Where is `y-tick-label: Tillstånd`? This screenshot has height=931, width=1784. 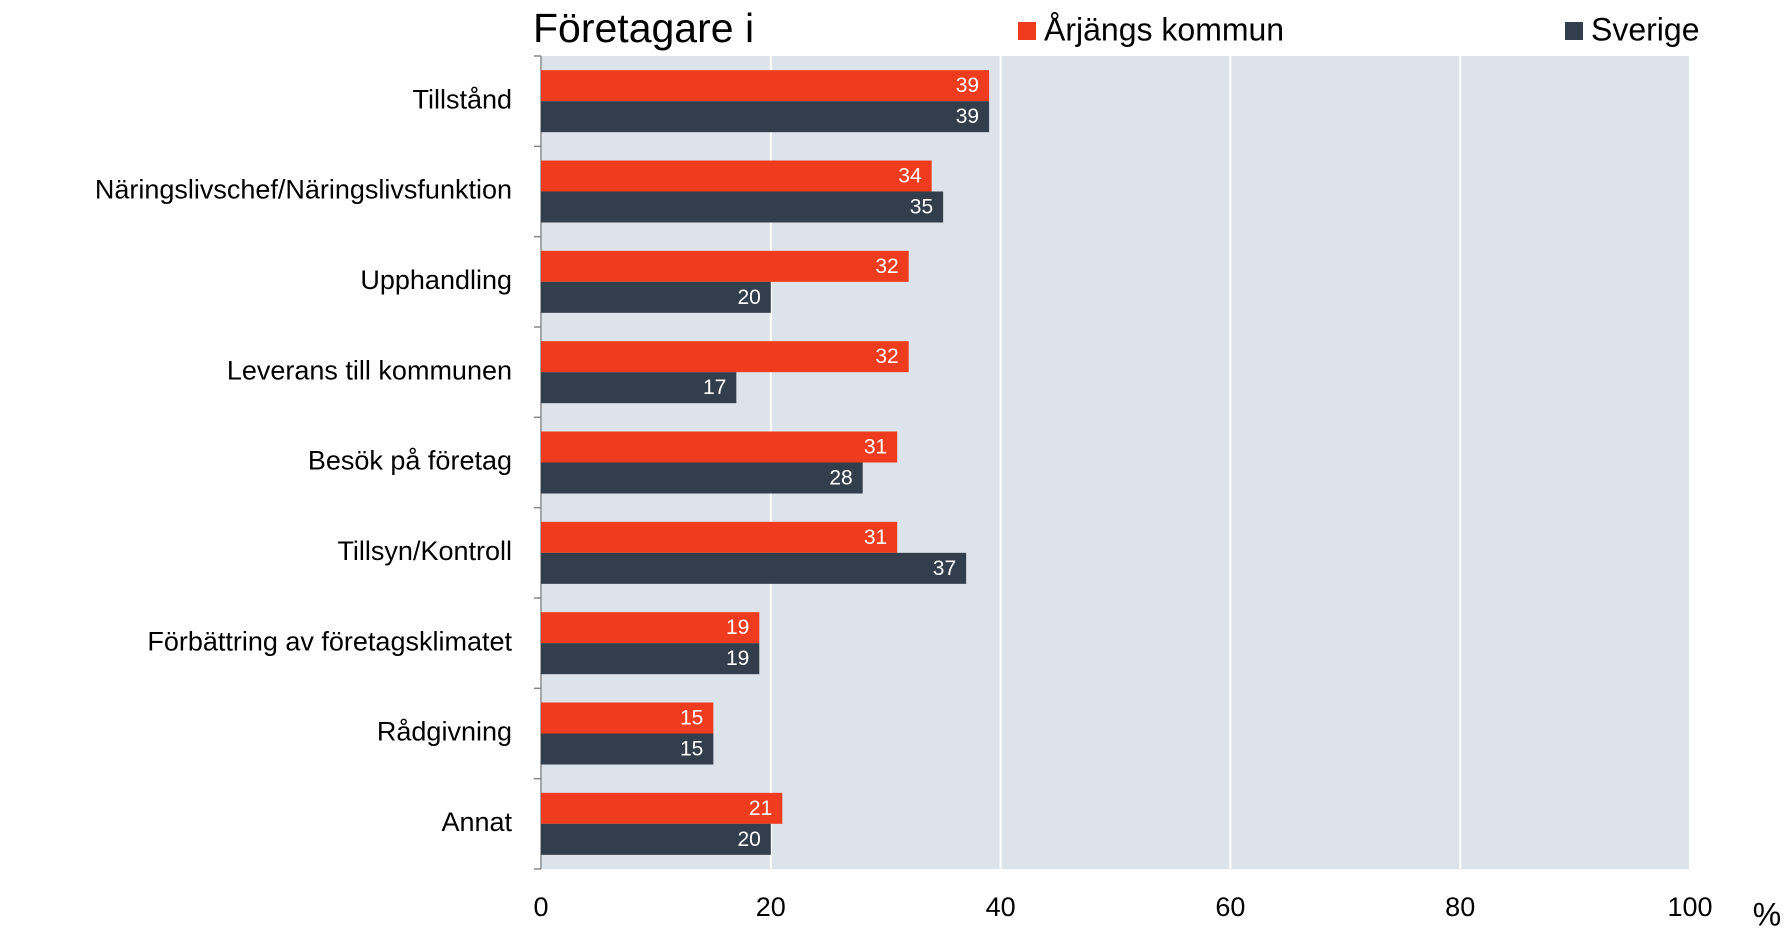
y-tick-label: Tillstånd is located at coordinates (462, 99).